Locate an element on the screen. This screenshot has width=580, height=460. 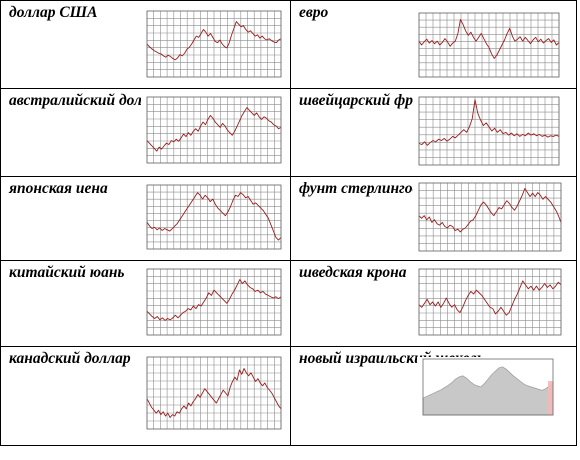
mini-chart-aud is located at coordinates (212, 132).